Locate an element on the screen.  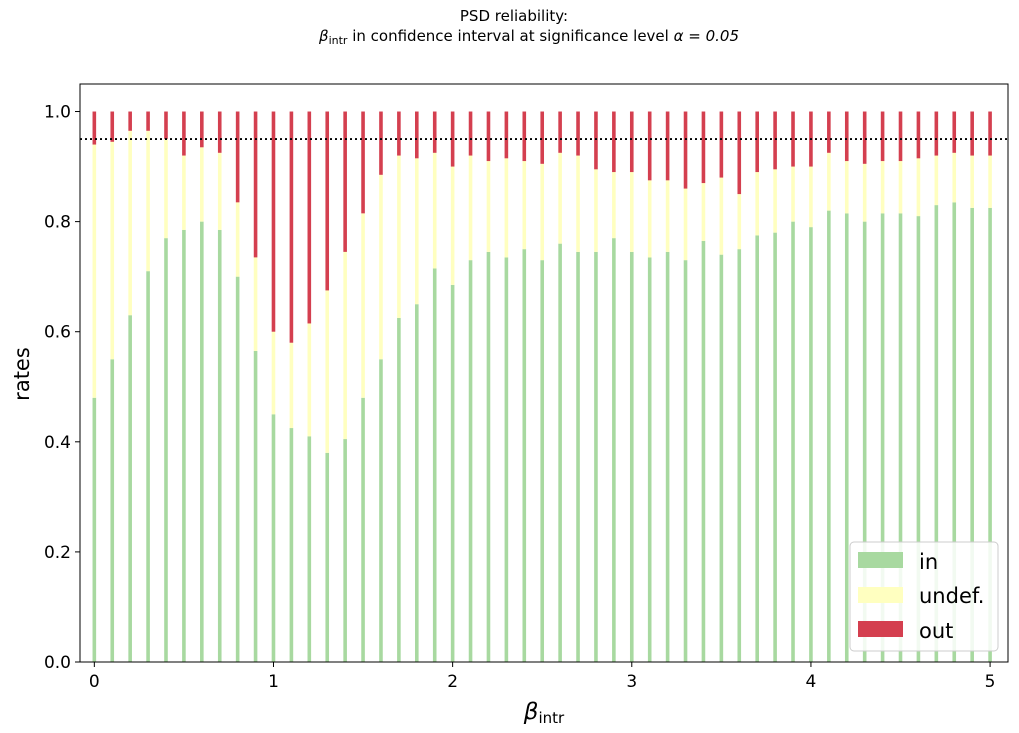
legend-label-undef: undef. is located at coordinates (951, 596).